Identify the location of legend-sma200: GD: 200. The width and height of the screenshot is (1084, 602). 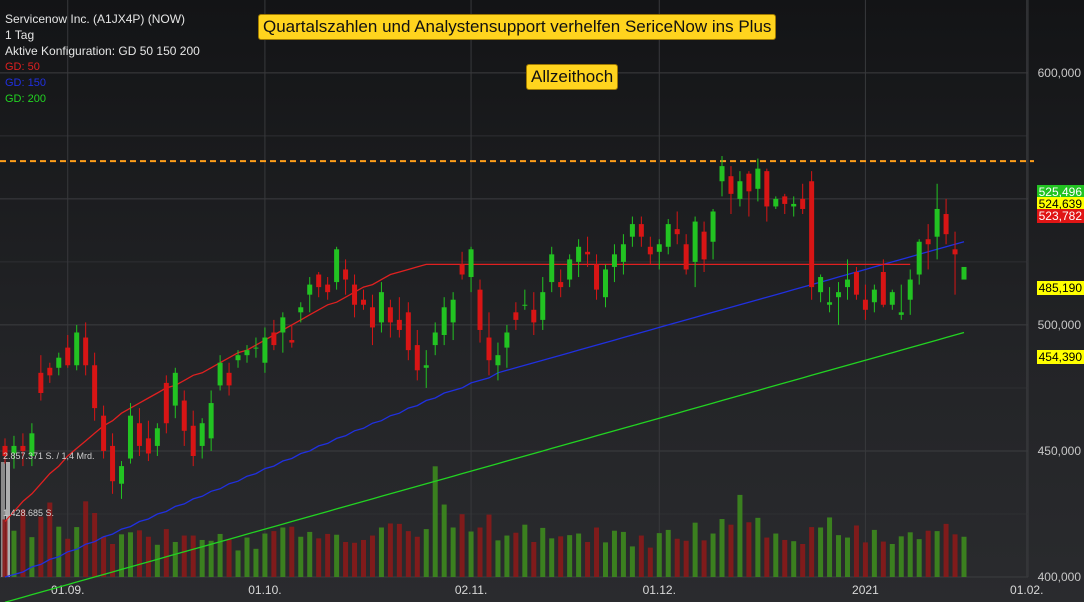
(25, 99).